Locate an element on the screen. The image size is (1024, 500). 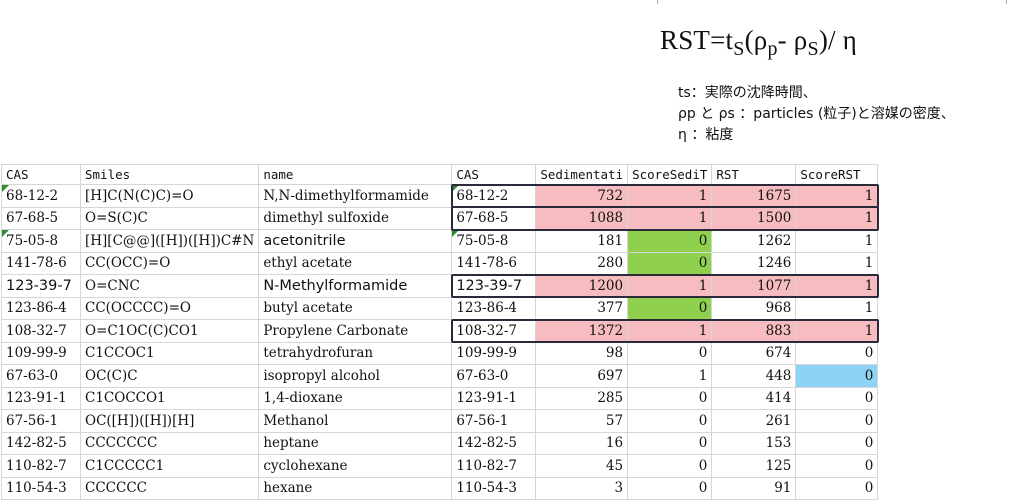
cell-smiles: O=S(C)C is located at coordinates (169, 218).